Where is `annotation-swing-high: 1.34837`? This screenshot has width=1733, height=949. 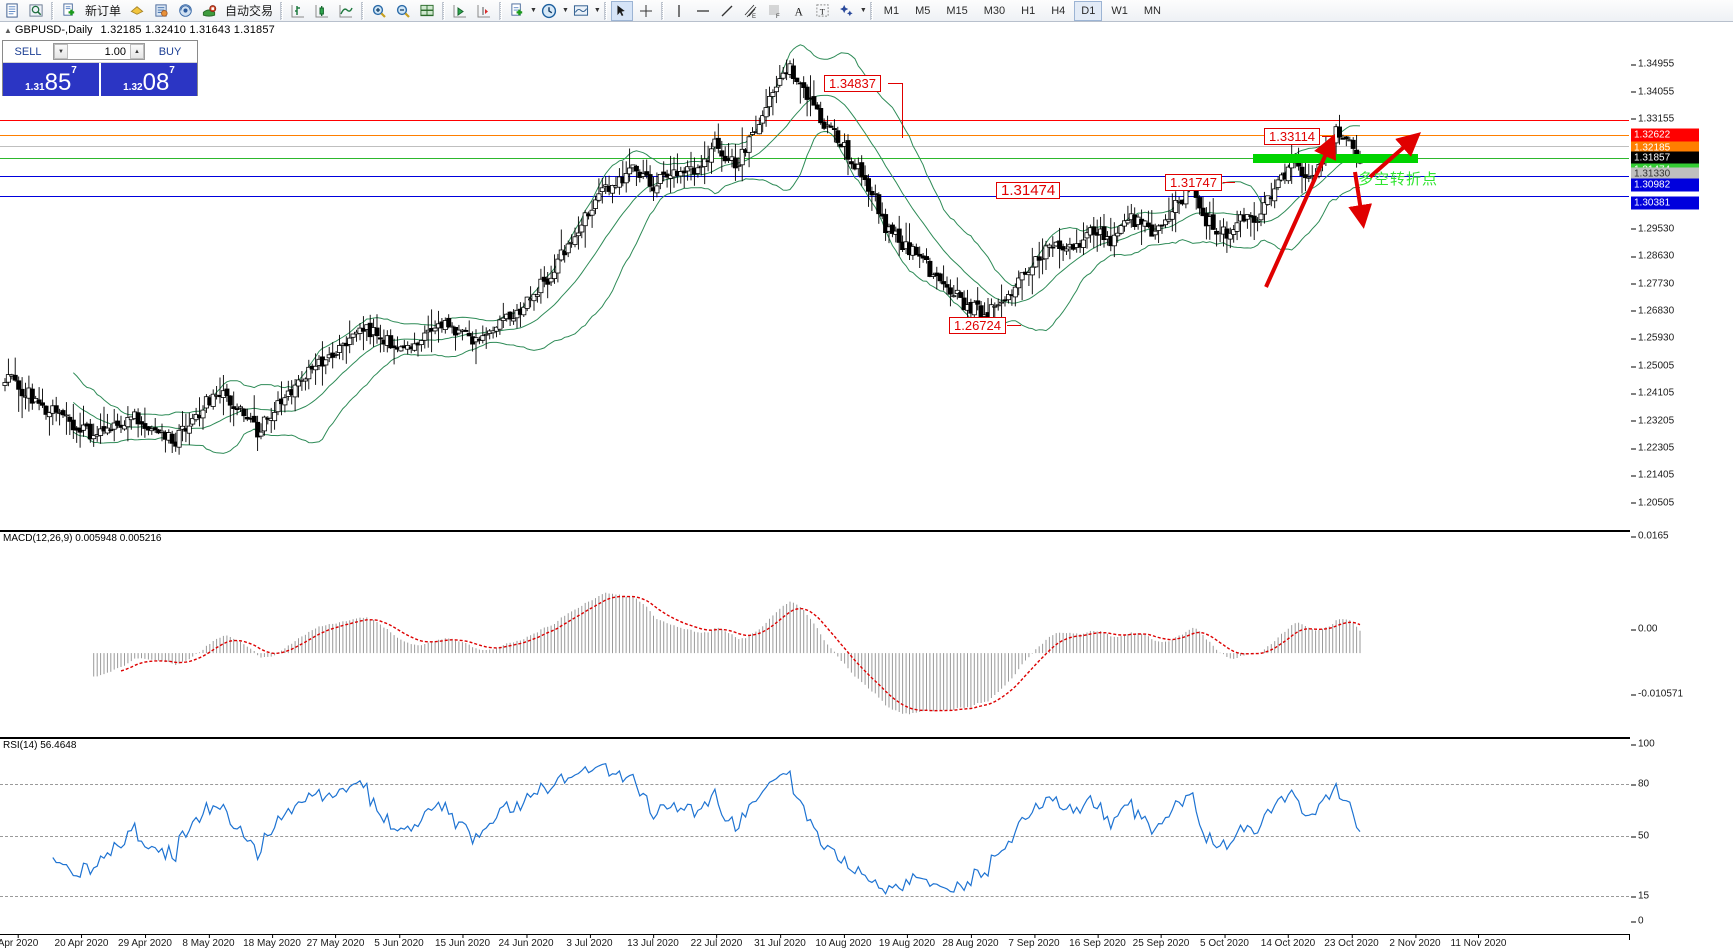
annotation-swing-high: 1.34837 is located at coordinates (852, 83).